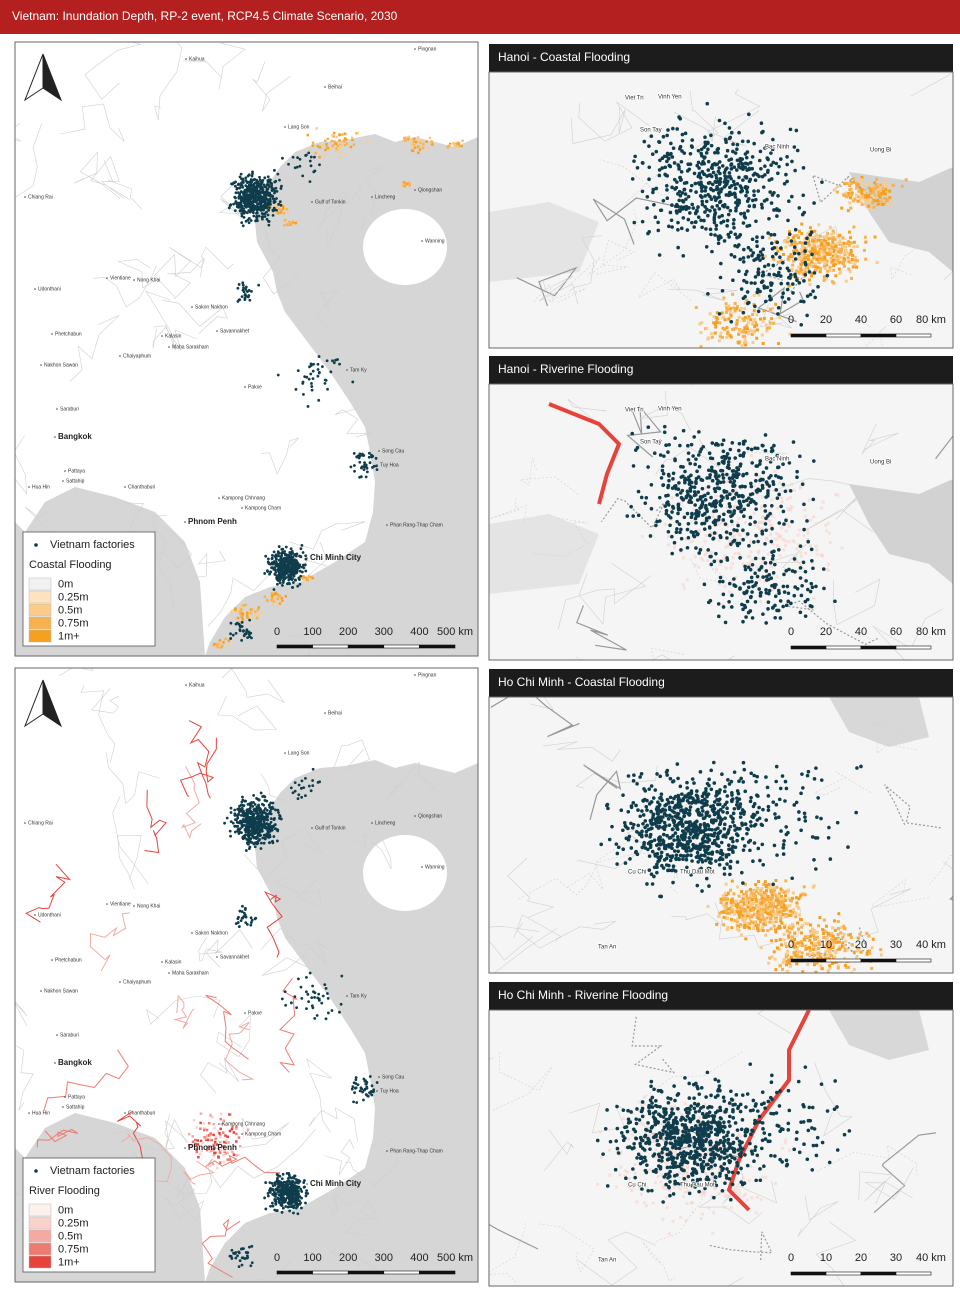 The height and width of the screenshot is (1291, 960). Describe the element at coordinates (243, 498) in the screenshot. I see `place-label: Kampong Chhnang` at that location.